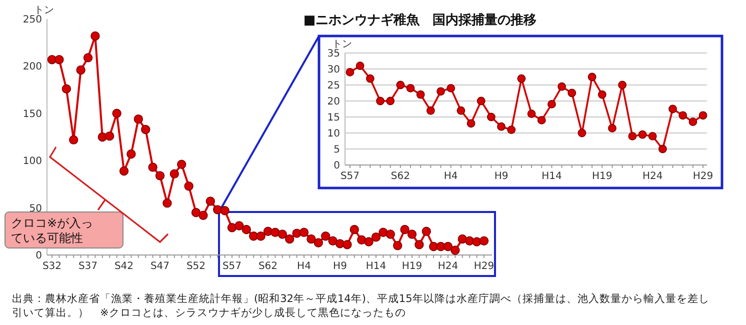 The height and width of the screenshot is (325, 746). I want to click on x-tick-label: S37, so click(88, 266).